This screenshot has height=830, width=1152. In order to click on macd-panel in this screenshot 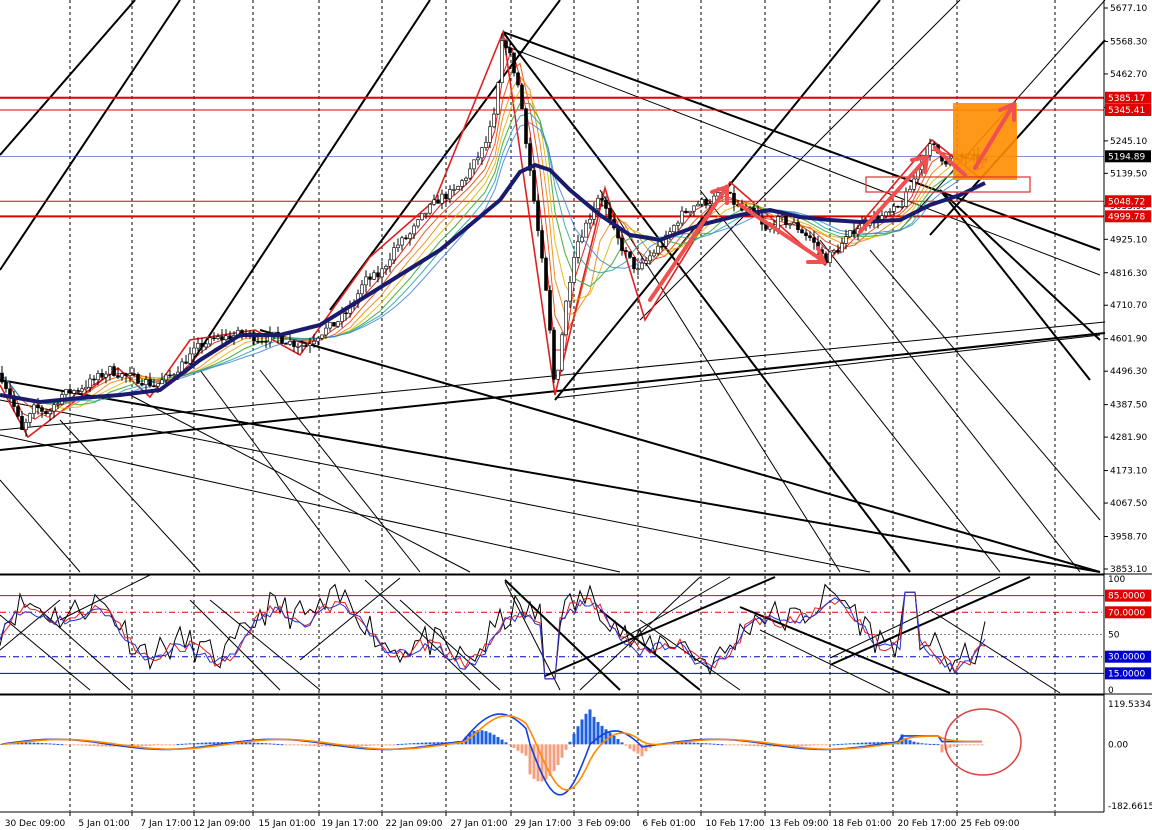, I will do `click(576, 752)`.